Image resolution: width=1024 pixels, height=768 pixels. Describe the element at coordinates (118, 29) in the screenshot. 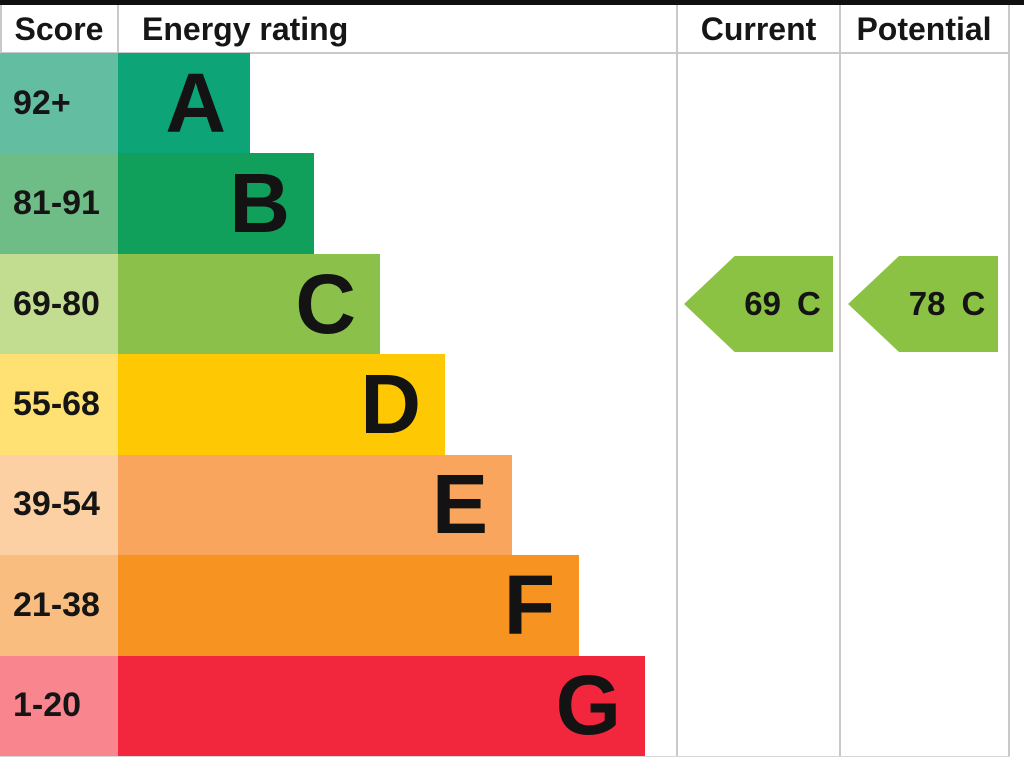

I see `score-column-divider` at that location.